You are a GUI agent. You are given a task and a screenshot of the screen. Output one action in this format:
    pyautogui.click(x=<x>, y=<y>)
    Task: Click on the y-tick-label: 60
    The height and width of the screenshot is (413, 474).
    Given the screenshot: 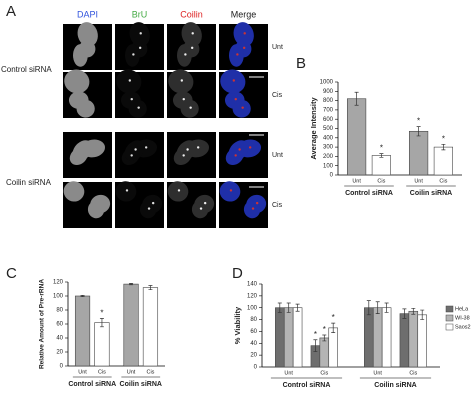 What is the action you would take?
    pyautogui.click(x=253, y=332)
    